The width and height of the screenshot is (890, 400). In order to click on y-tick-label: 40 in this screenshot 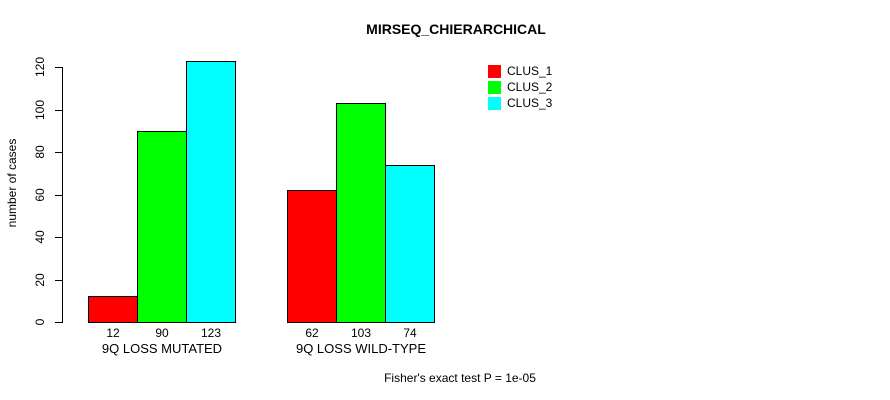, I will do `click(40, 237)`.